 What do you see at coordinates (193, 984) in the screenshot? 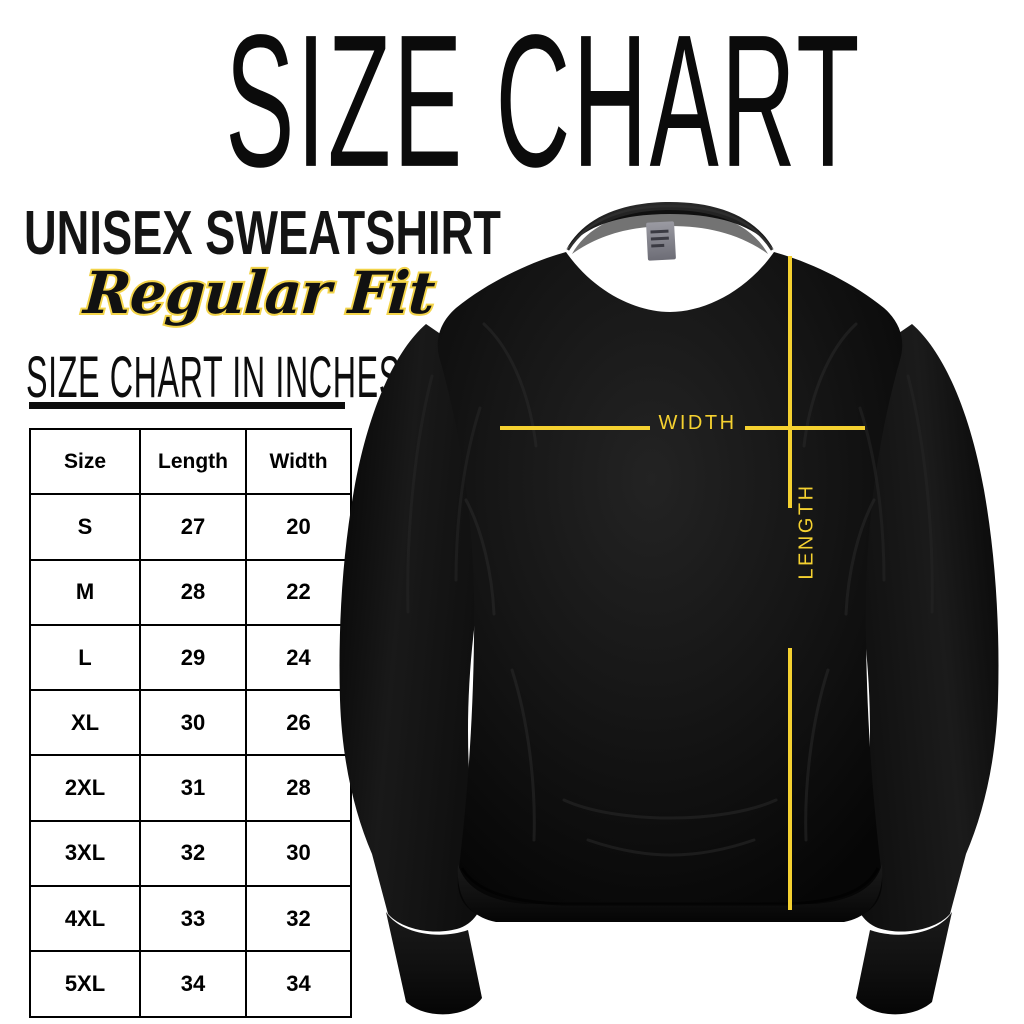
I see `cell-length: 34` at bounding box center [193, 984].